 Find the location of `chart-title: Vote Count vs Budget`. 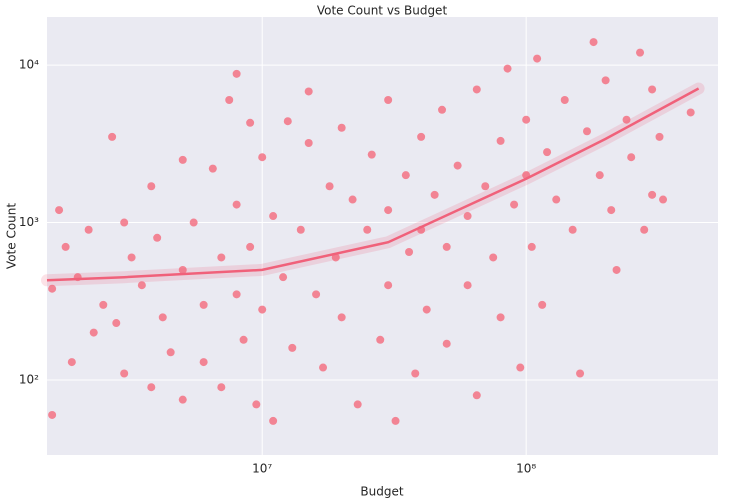

chart-title: Vote Count vs Budget is located at coordinates (382, 11).